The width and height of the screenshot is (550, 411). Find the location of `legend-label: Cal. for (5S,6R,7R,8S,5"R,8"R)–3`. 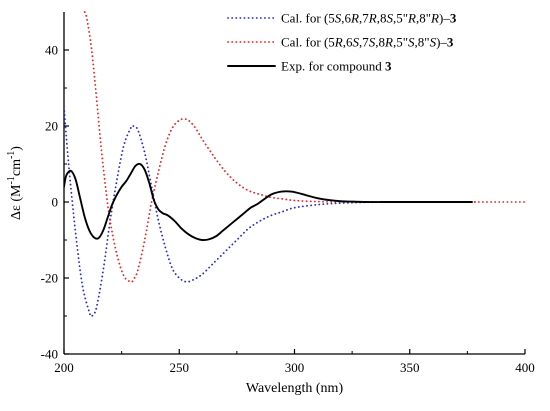

legend-label: Cal. for (5S,6R,7R,8S,5"R,8"R)–3 is located at coordinates (369, 18).